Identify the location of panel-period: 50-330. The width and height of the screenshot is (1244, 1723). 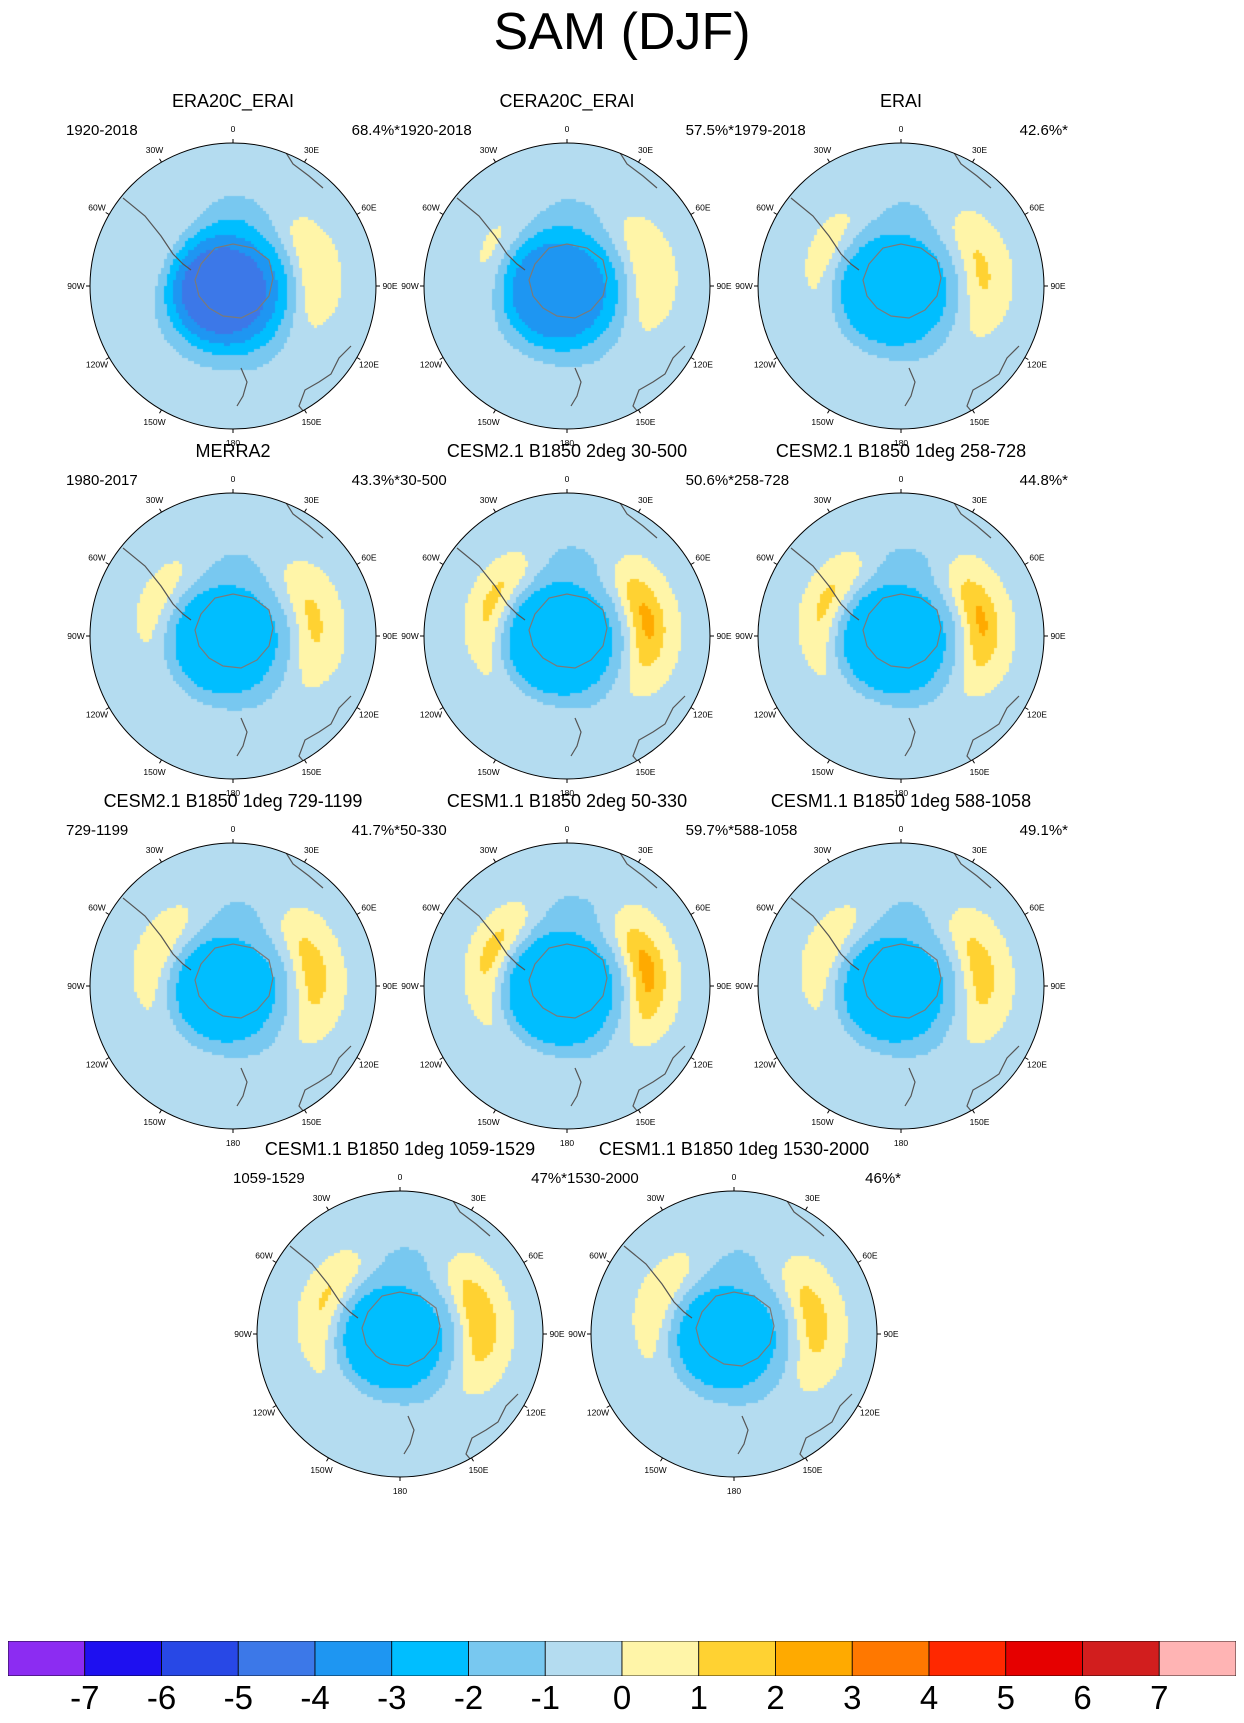
(423, 830).